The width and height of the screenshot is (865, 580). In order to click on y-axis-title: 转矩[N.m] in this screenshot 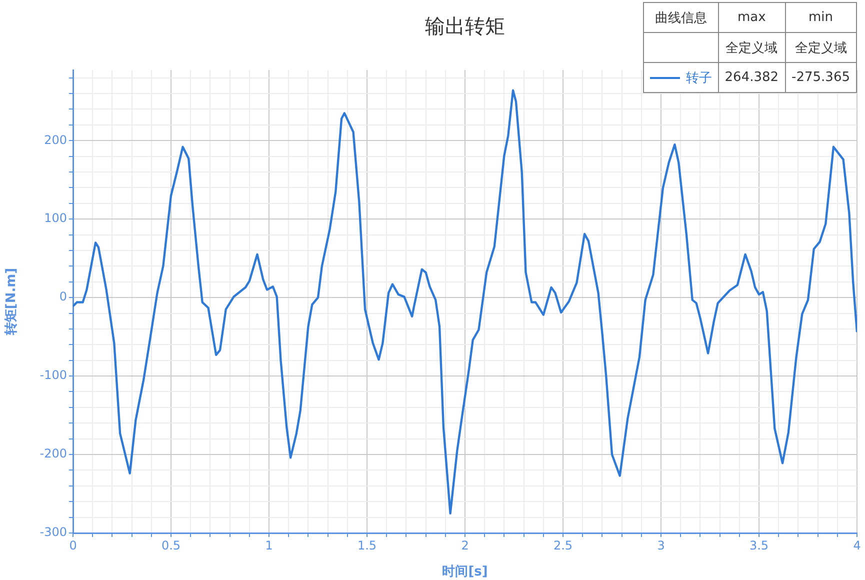, I will do `click(12, 302)`.